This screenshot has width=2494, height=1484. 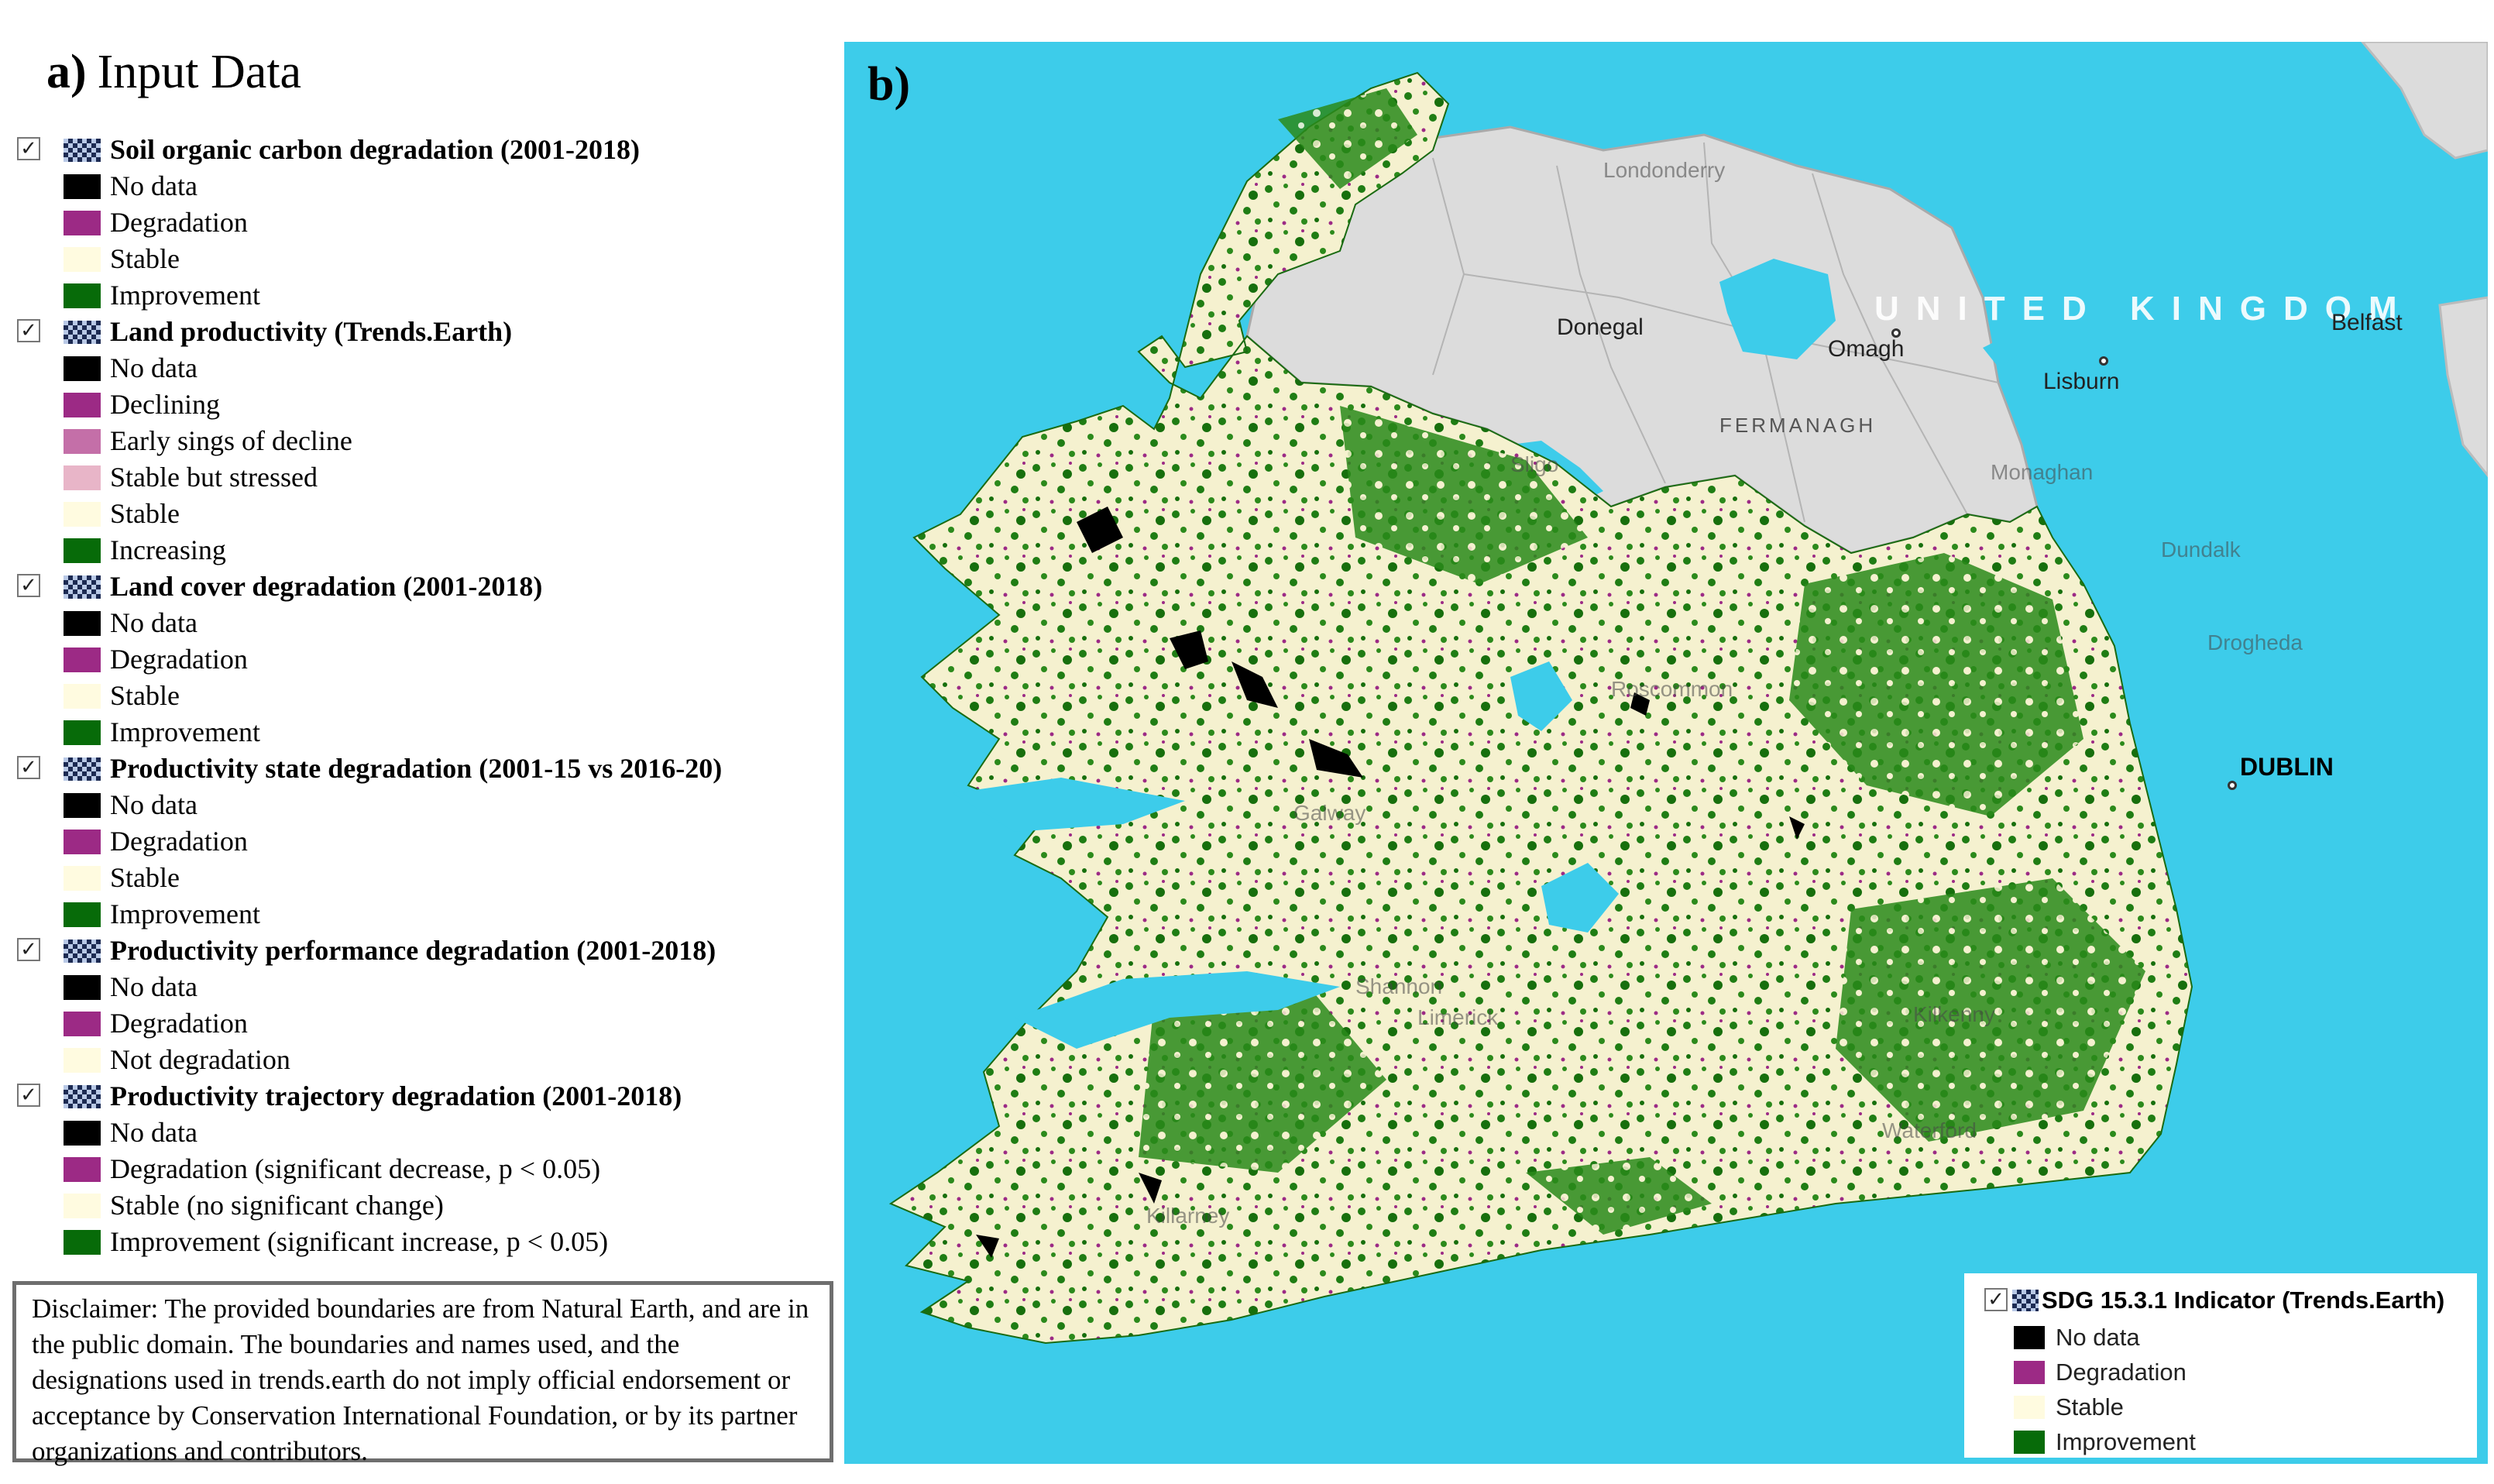 What do you see at coordinates (165, 404) in the screenshot?
I see `legend-label: Declining` at bounding box center [165, 404].